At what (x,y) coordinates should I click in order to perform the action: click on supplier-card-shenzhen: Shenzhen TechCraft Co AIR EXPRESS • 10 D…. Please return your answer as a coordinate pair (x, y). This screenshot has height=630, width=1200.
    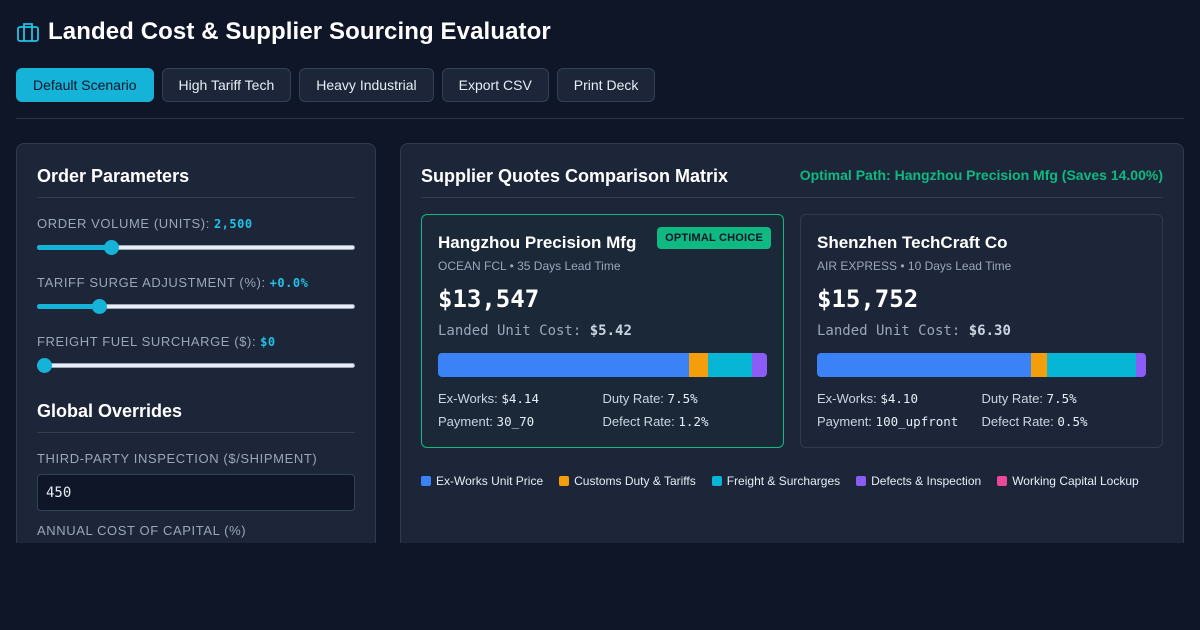
    Looking at the image, I should click on (981, 331).